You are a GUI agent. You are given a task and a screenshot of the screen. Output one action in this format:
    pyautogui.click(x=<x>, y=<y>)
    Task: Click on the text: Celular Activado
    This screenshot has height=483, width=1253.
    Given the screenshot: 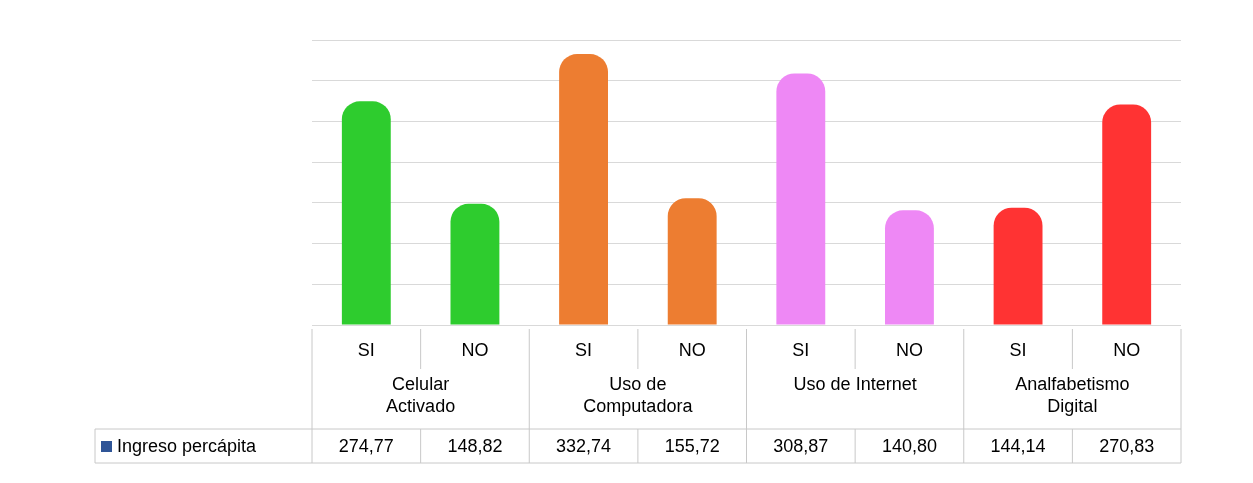 What is the action you would take?
    pyautogui.click(x=421, y=394)
    